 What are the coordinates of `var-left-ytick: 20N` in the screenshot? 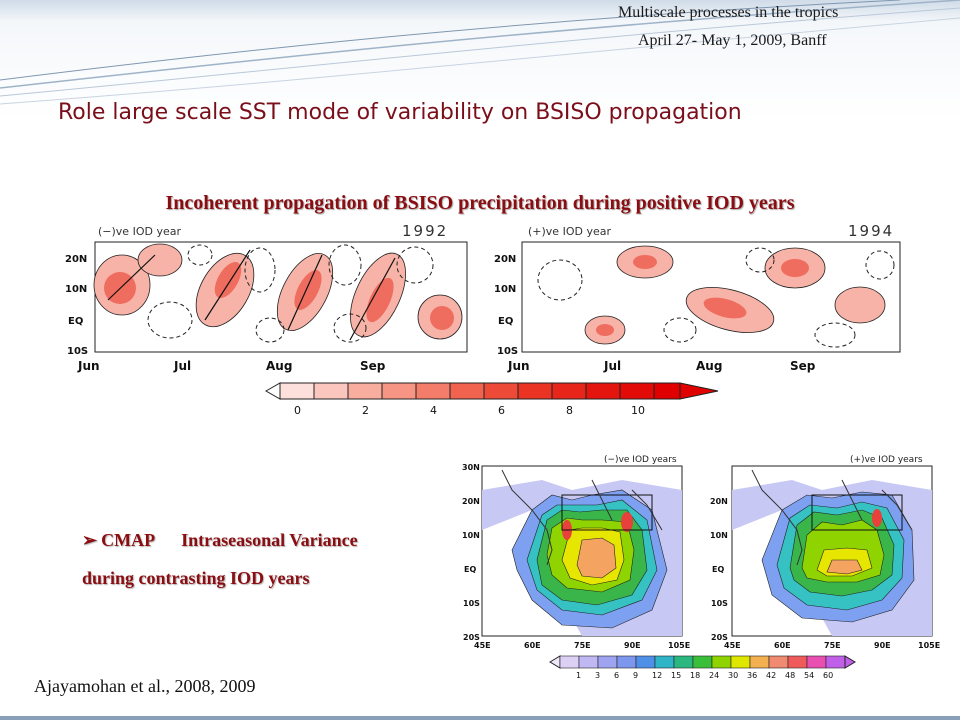 It's located at (471, 501).